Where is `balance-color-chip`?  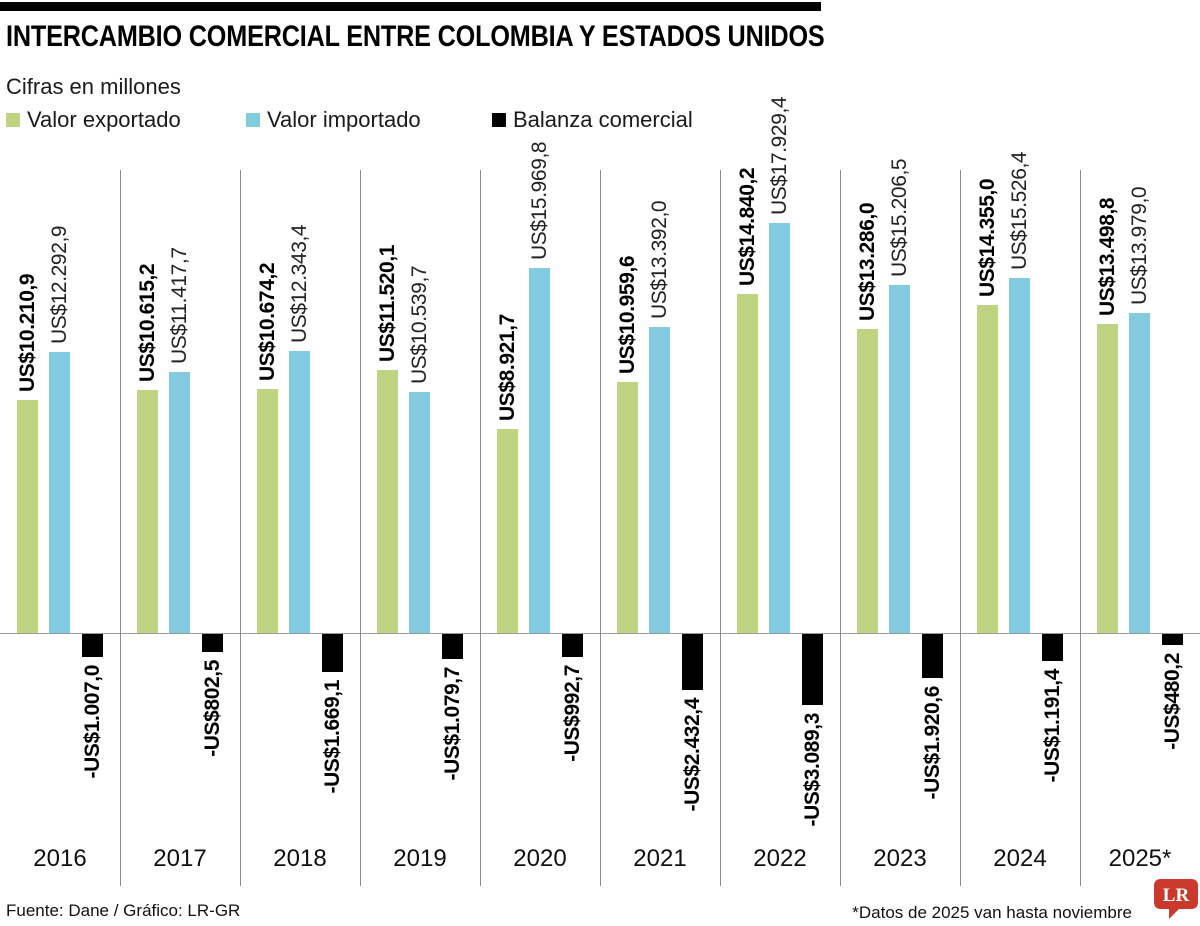 balance-color-chip is located at coordinates (499, 120).